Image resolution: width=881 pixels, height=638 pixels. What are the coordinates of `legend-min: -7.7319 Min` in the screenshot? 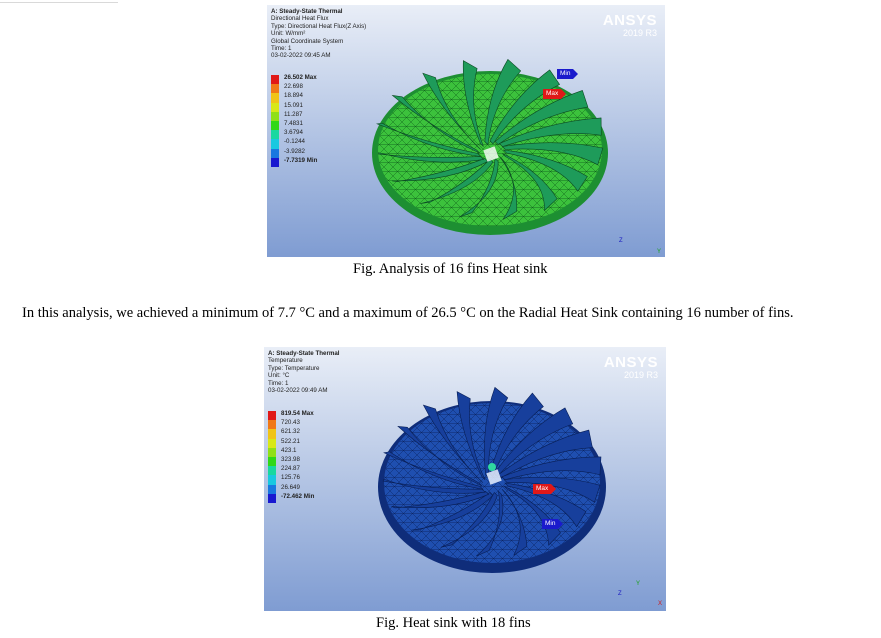 It's located at (301, 160).